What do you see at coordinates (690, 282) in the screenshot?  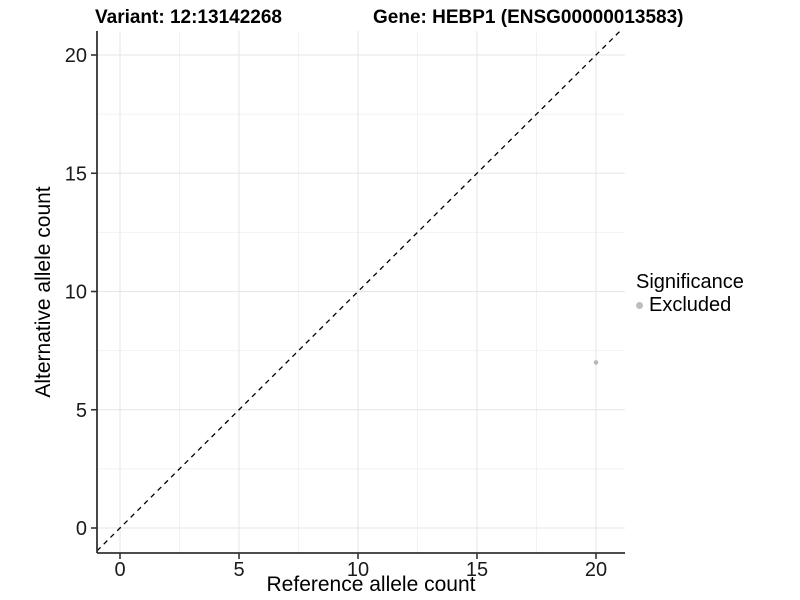 I see `legend-title: Significance` at bounding box center [690, 282].